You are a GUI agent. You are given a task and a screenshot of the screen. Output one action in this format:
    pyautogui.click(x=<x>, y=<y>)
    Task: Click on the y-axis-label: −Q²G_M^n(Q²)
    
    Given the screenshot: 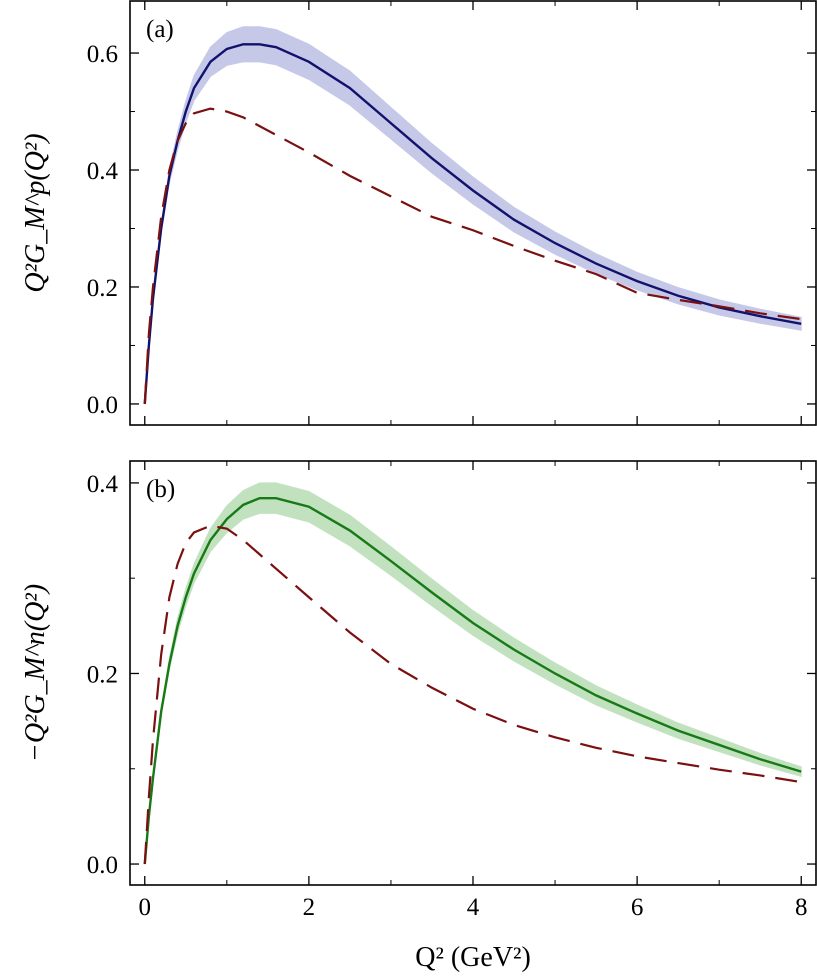 What is the action you would take?
    pyautogui.click(x=35, y=673)
    